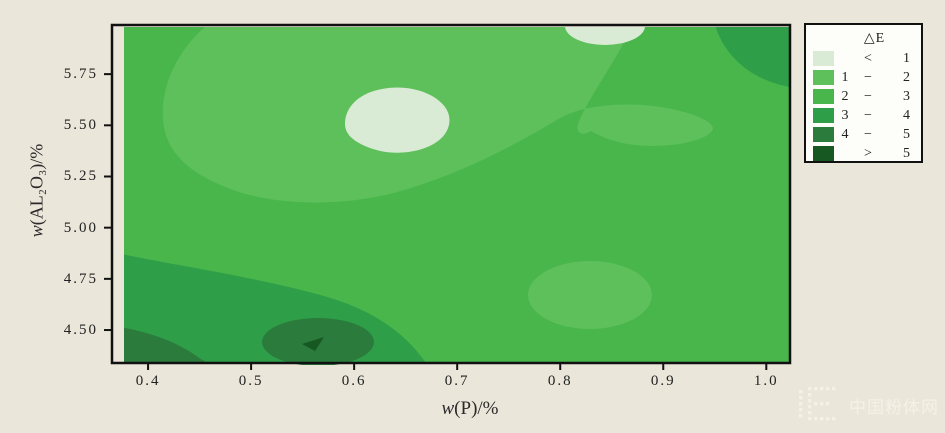 This screenshot has width=945, height=433. I want to click on legend-range-symbol: >, so click(868, 153).